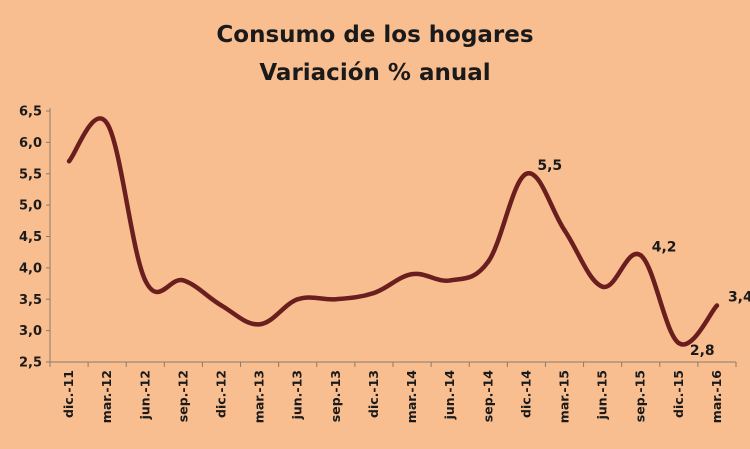 The height and width of the screenshot is (449, 750). Describe the element at coordinates (374, 73) in the screenshot. I see `chart-subtitle: Variación % anual` at that location.